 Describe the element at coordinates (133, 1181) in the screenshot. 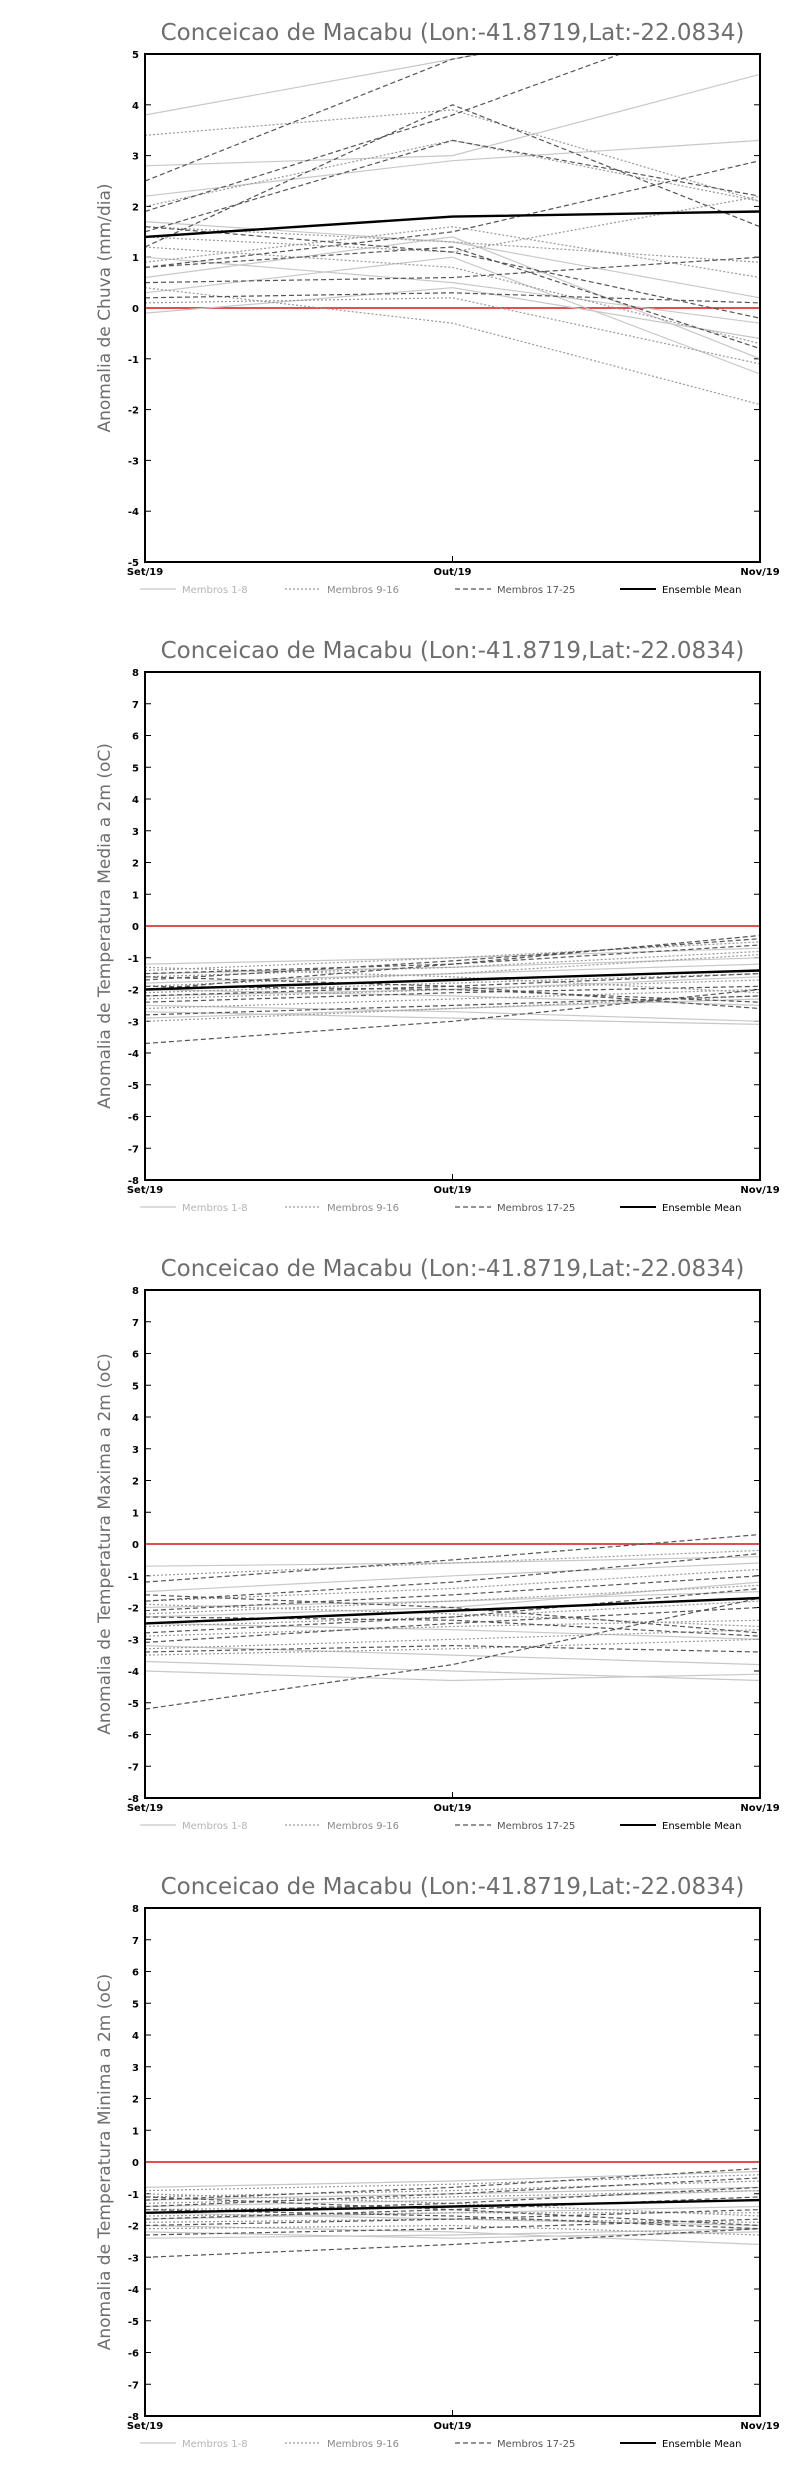

I see `y-tick-label: -8` at that location.